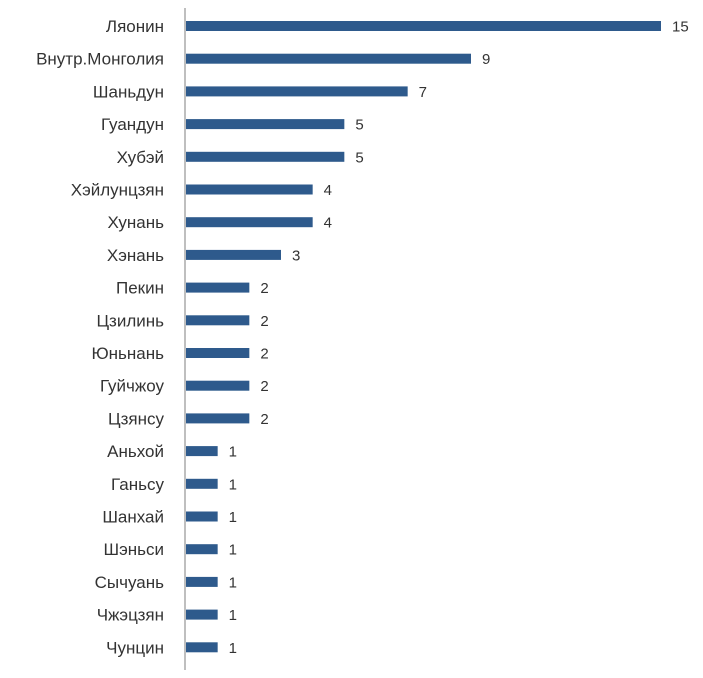  Describe the element at coordinates (140, 157) in the screenshot. I see `category-label: Хубэй` at that location.